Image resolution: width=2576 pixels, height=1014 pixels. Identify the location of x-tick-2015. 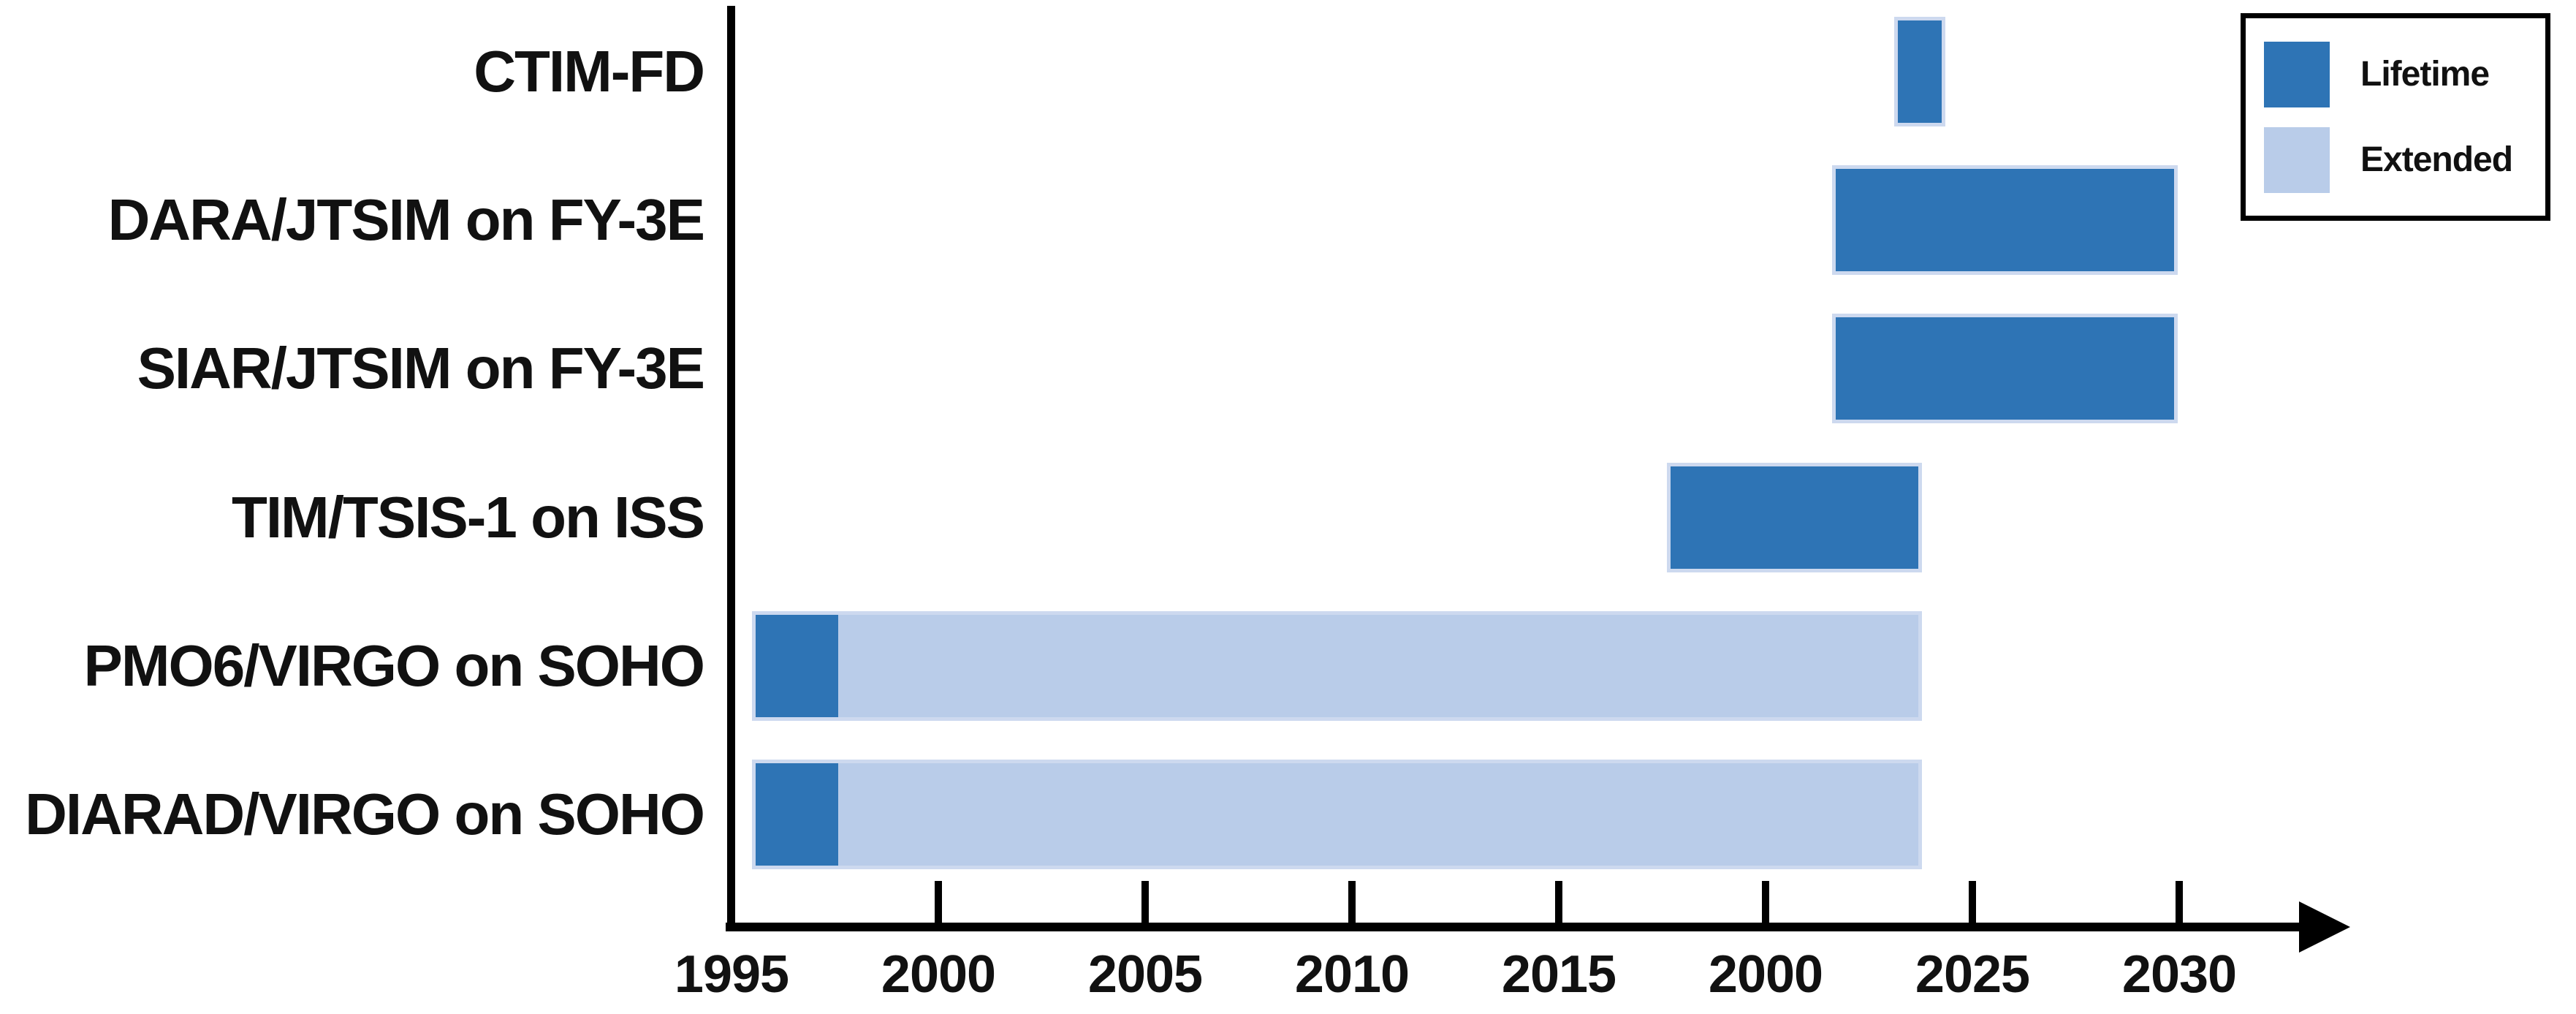
(1558, 902).